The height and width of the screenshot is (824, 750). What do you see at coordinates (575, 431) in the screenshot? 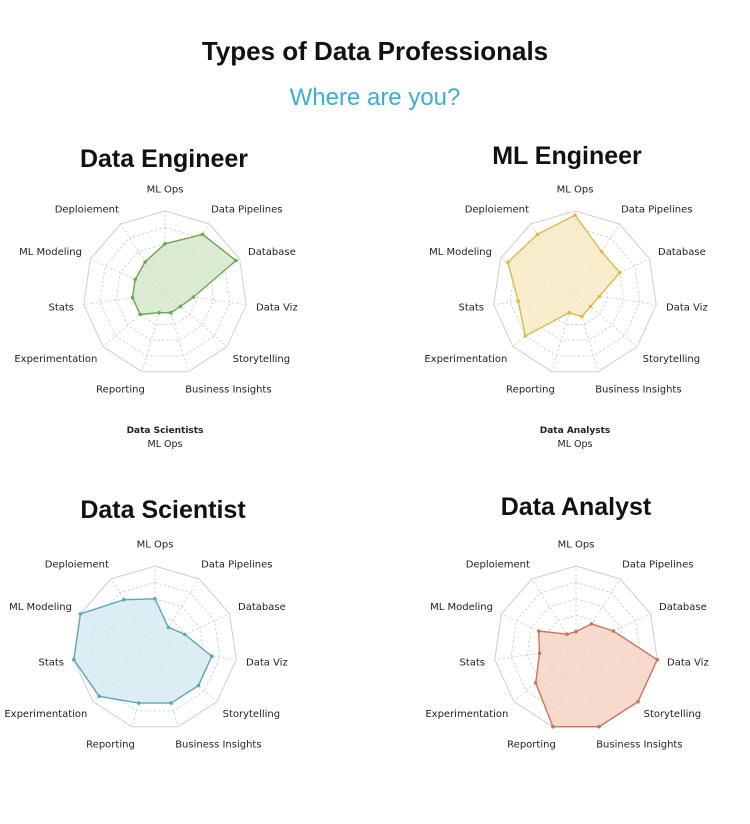
I see `caption-bold-text: Data Analysts` at bounding box center [575, 431].